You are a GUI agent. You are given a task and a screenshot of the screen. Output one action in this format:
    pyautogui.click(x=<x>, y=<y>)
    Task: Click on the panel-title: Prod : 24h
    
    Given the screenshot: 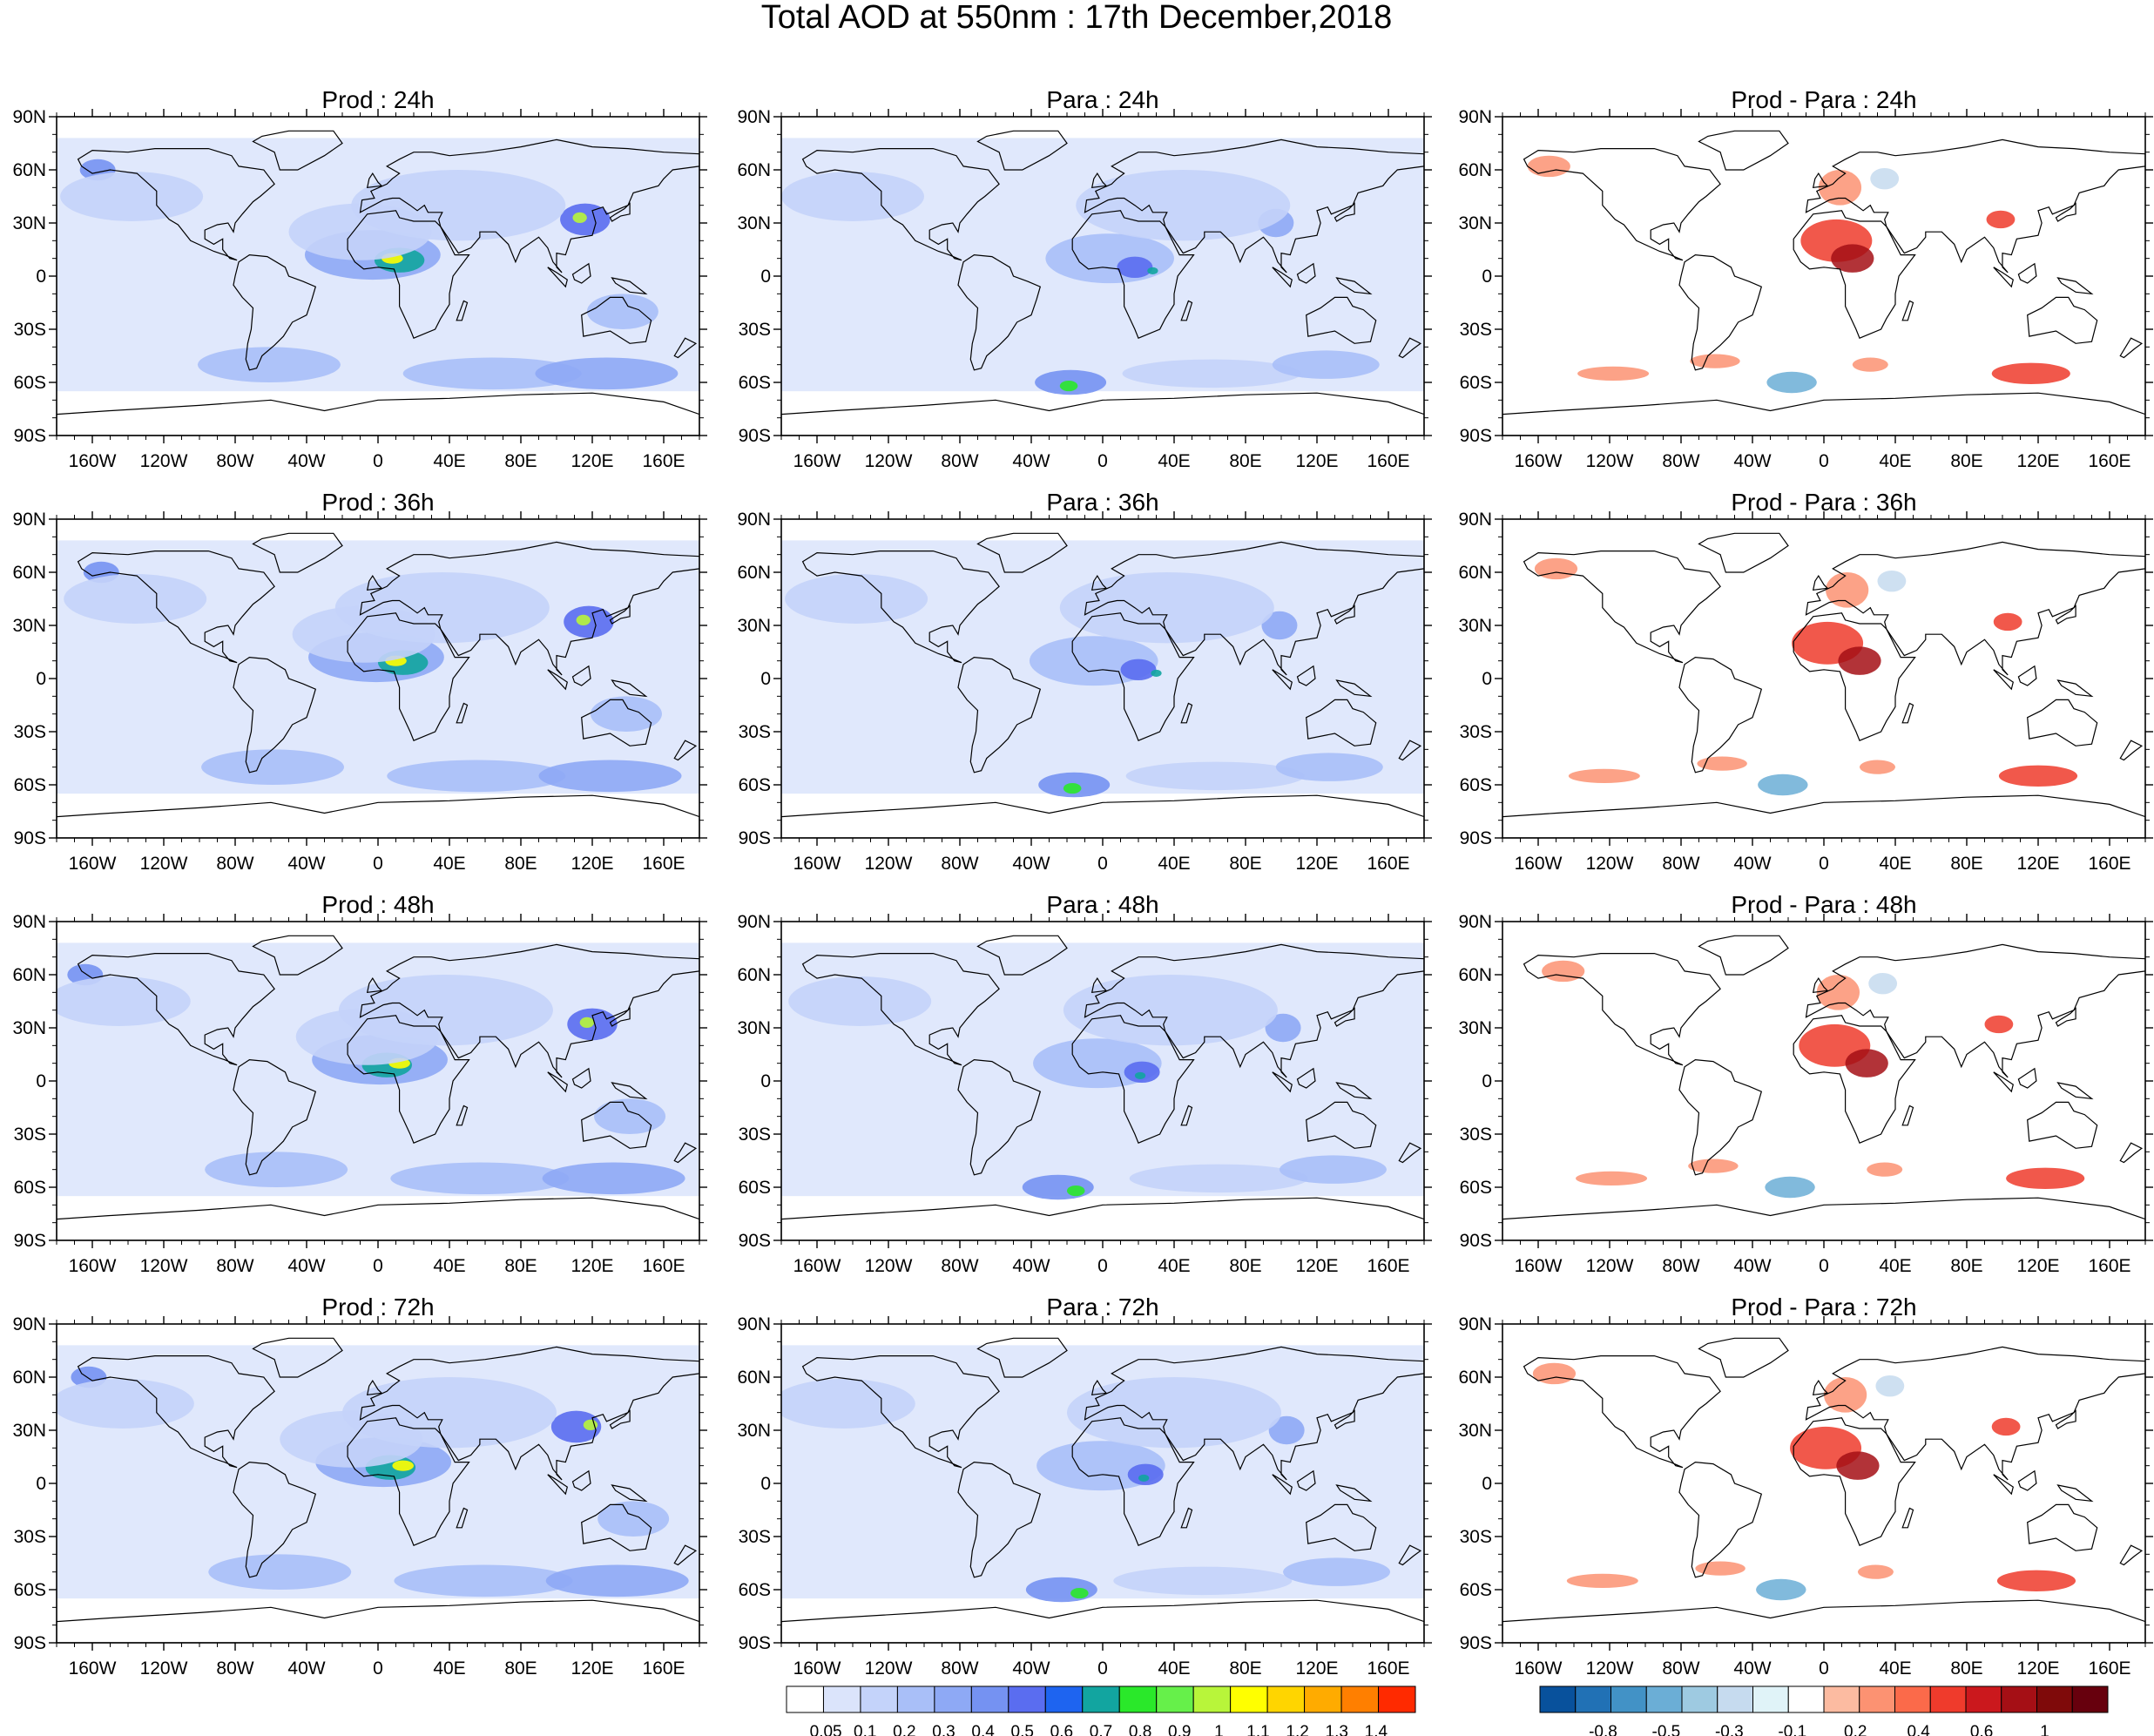 What is the action you would take?
    pyautogui.click(x=377, y=99)
    